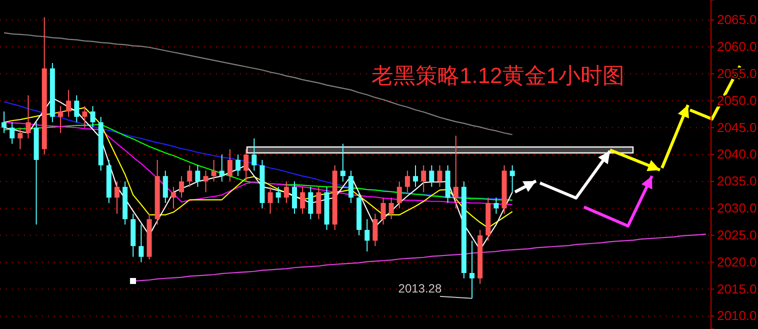  I want to click on y-tick-label: 2045.0, so click(737, 127).